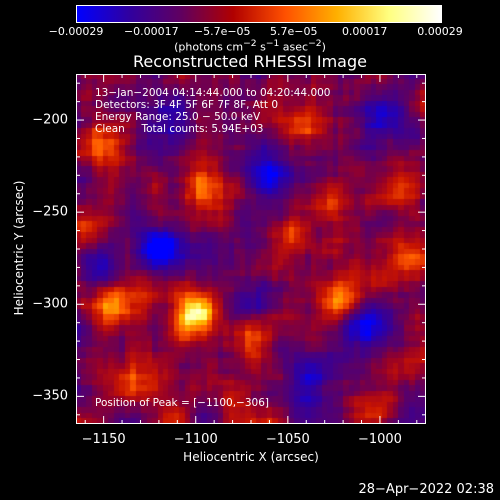  I want to click on x-tick-label: −1150, so click(103, 439).